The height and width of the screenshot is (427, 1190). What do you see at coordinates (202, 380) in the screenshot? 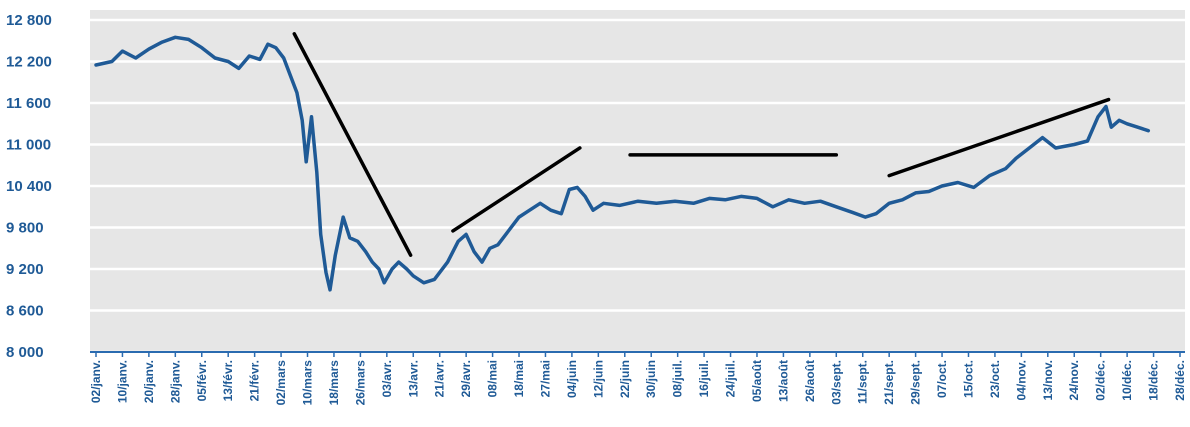
I see `x-tick-label: 05/févr.` at bounding box center [202, 380].